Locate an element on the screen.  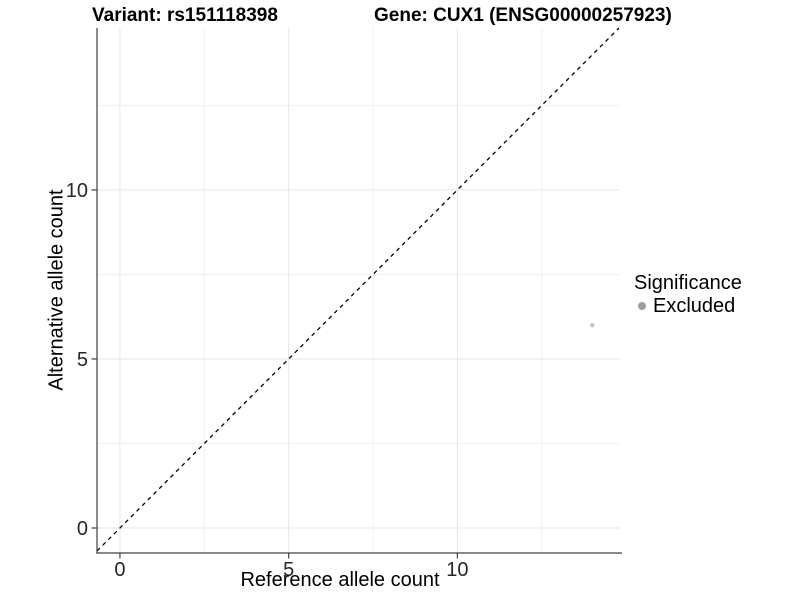
x-tick-label: 10 is located at coordinates (457, 570).